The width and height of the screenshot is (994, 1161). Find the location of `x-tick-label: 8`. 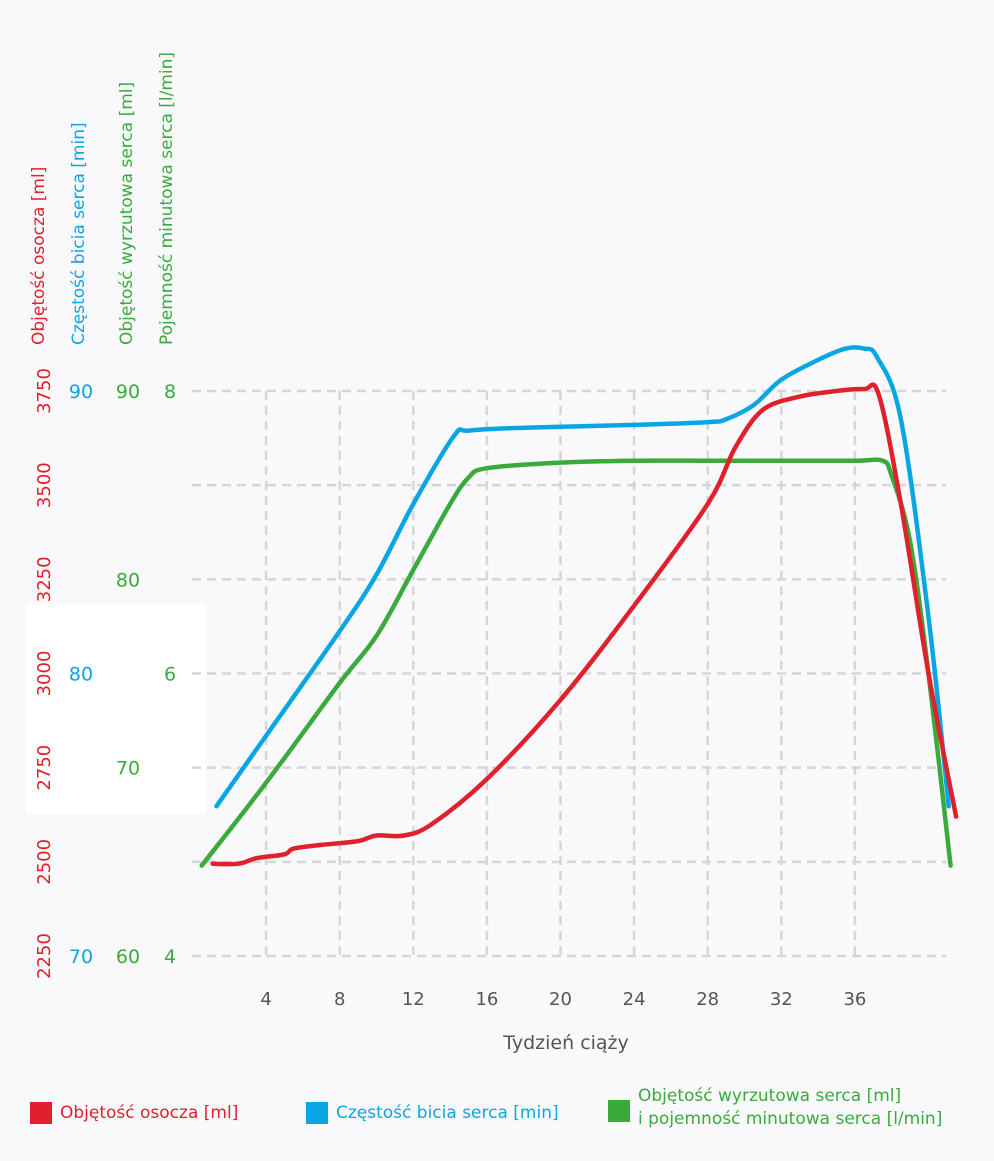

x-tick-label: 8 is located at coordinates (339, 999).